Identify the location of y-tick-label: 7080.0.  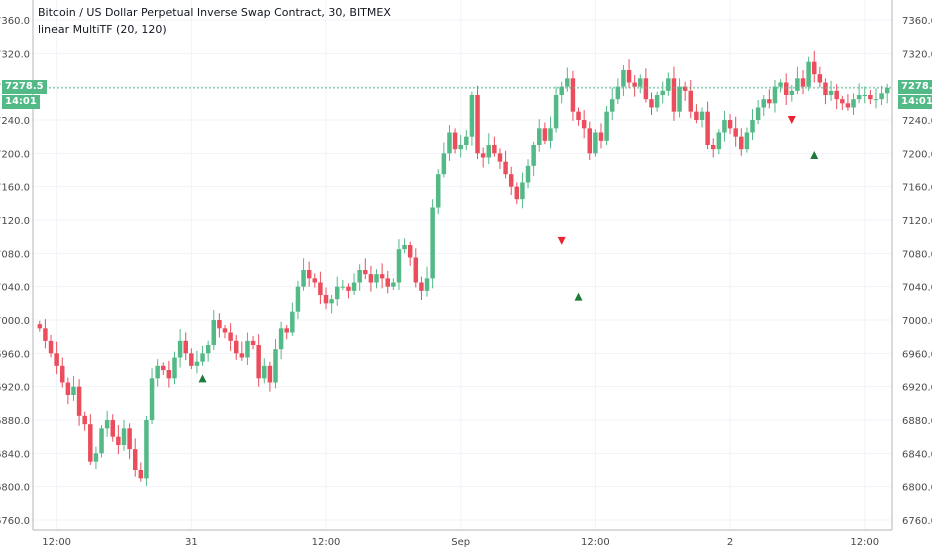
(917, 254).